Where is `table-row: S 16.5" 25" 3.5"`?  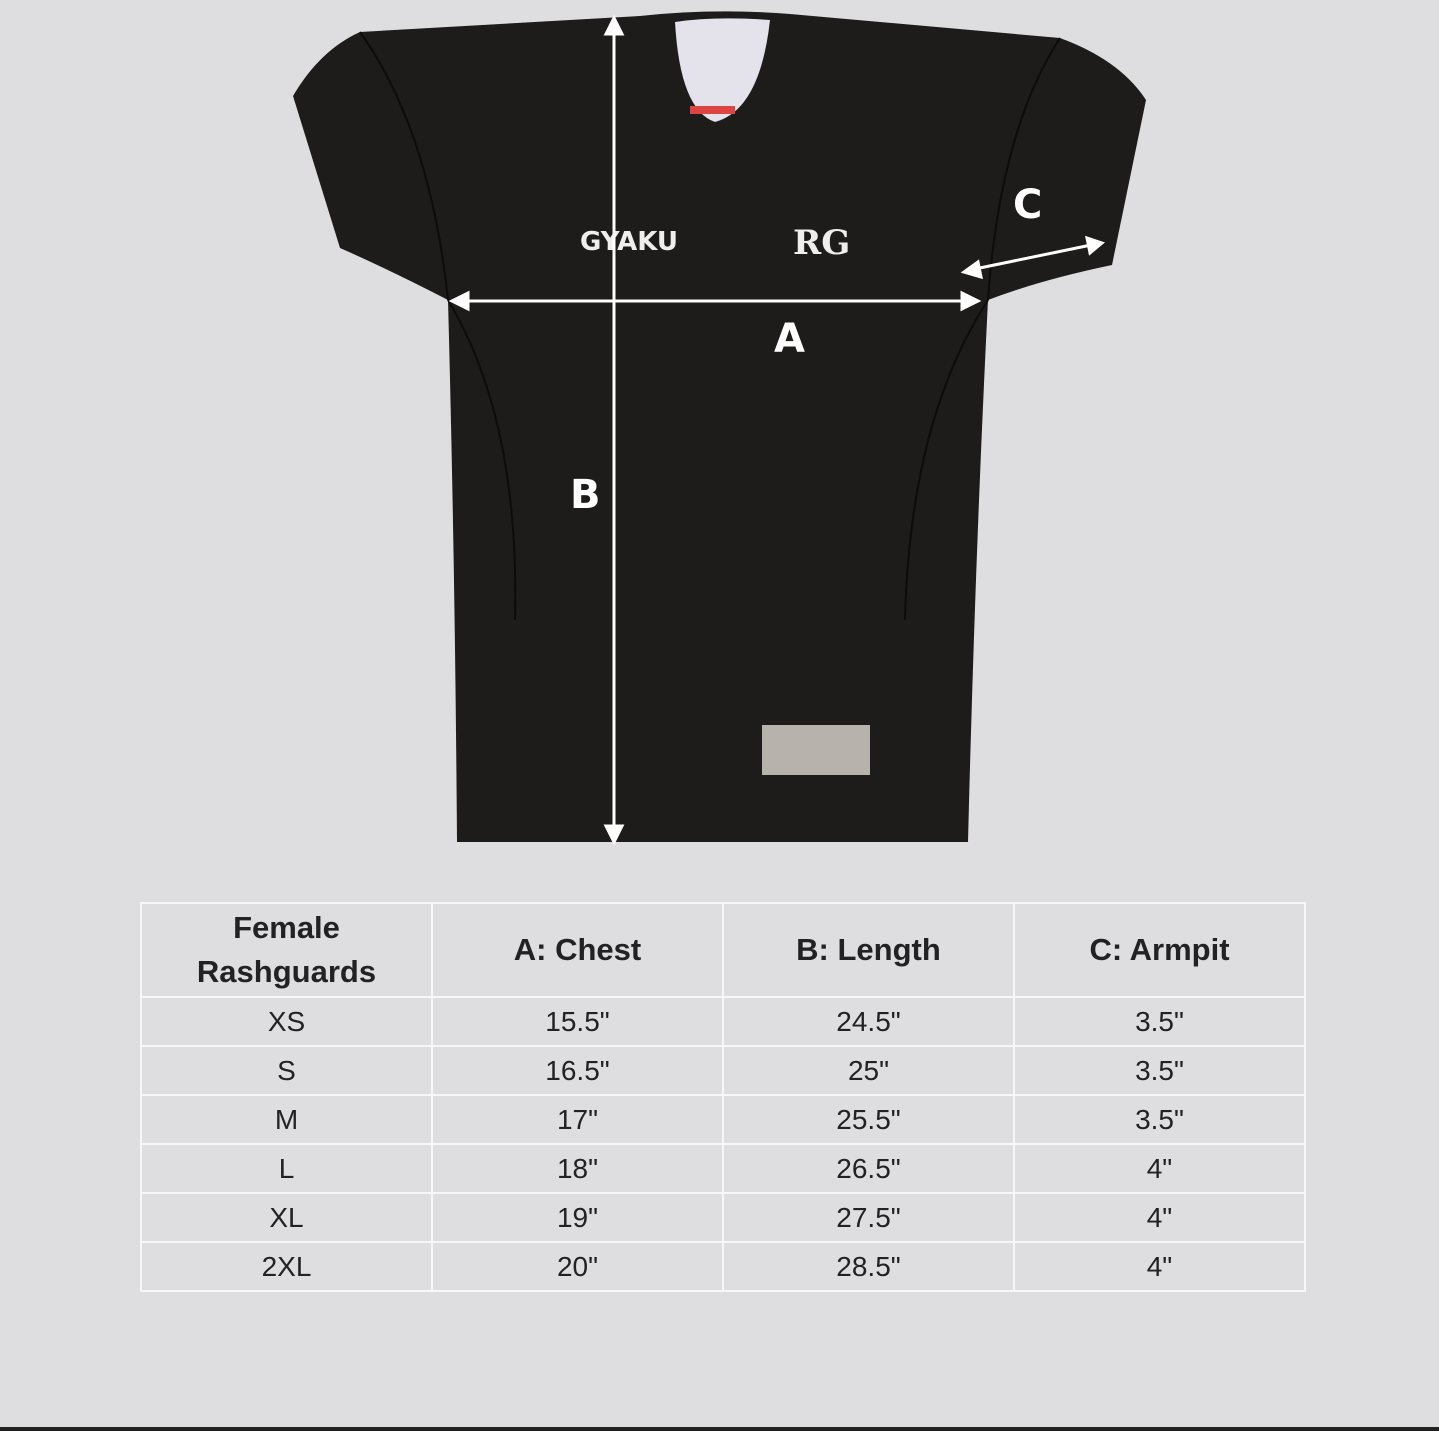
table-row: S 16.5" 25" 3.5" is located at coordinates (723, 1070).